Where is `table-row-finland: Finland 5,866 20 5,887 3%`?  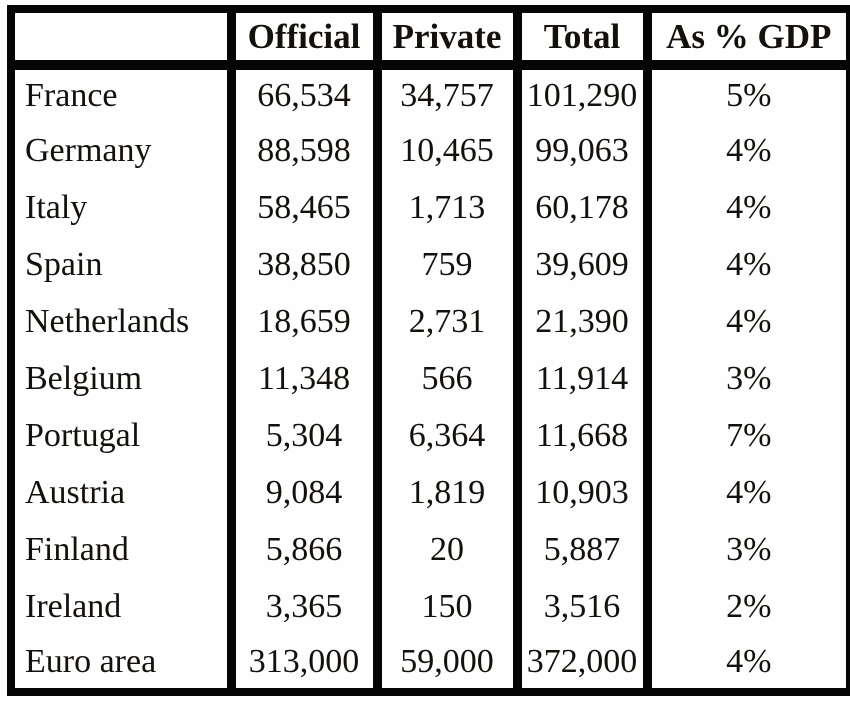
table-row-finland: Finland 5,866 20 5,887 3% is located at coordinates (430, 549).